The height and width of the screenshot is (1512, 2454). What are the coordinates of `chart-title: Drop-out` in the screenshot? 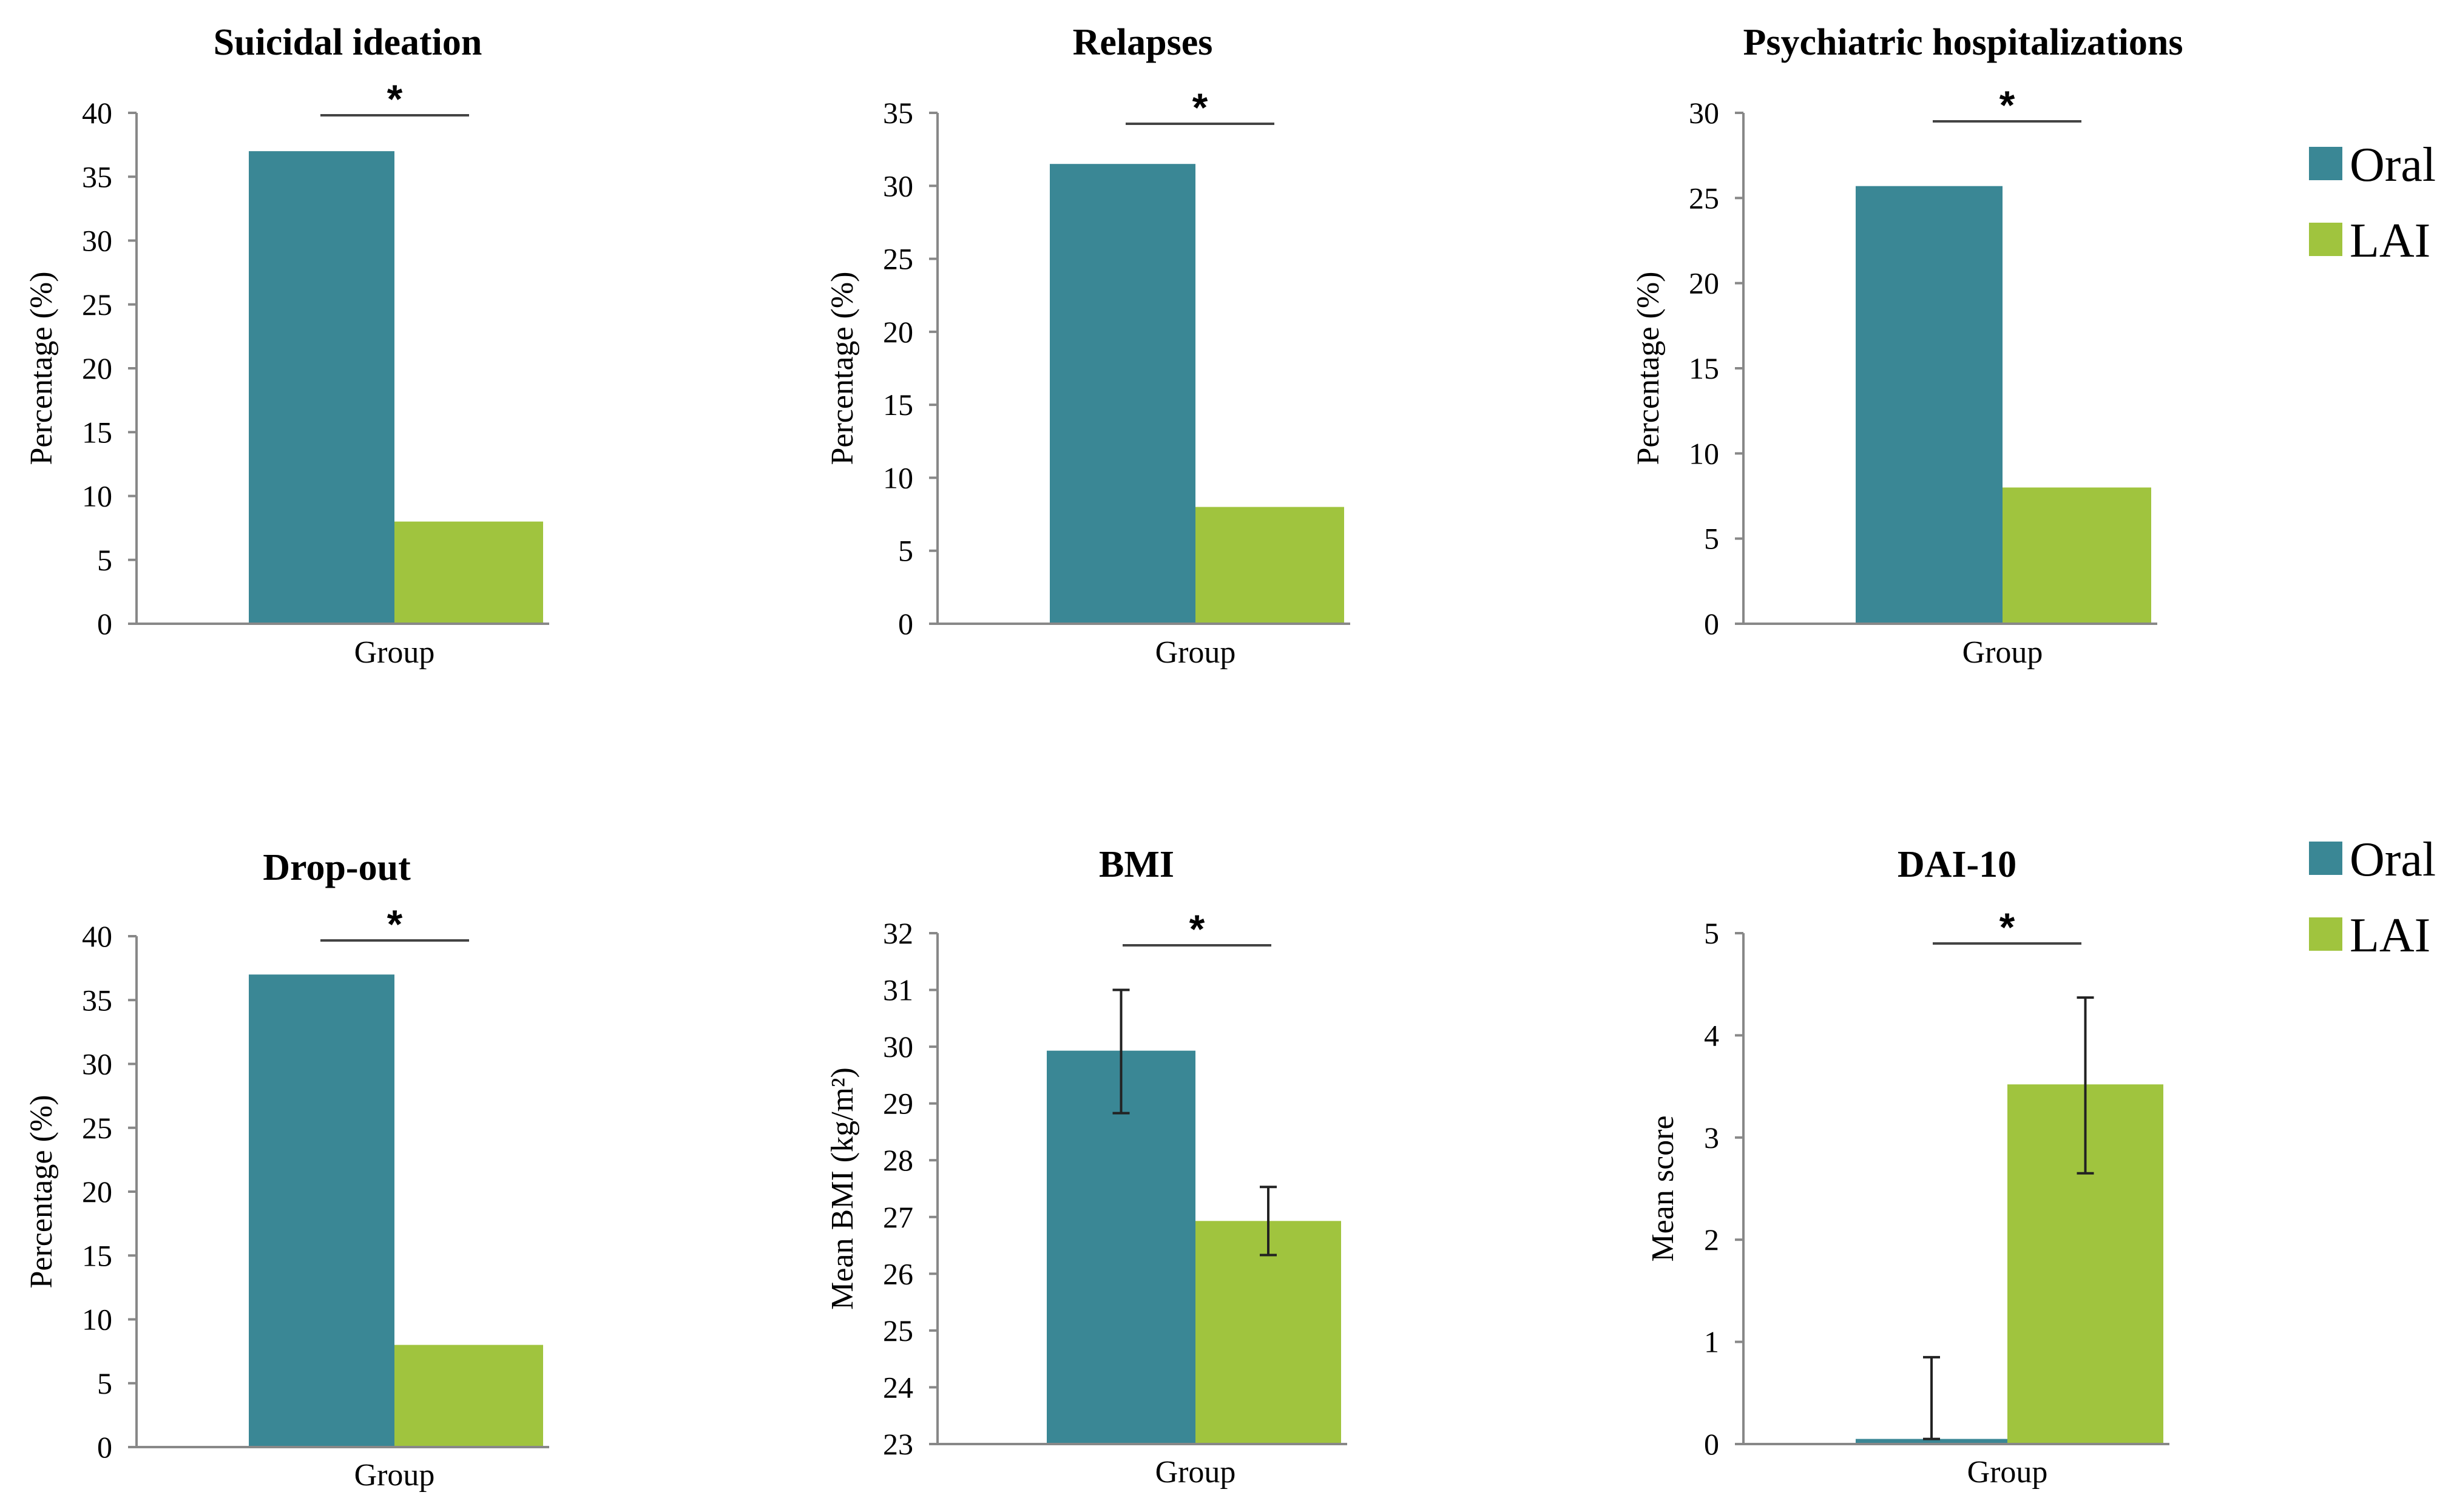 It's located at (337, 867).